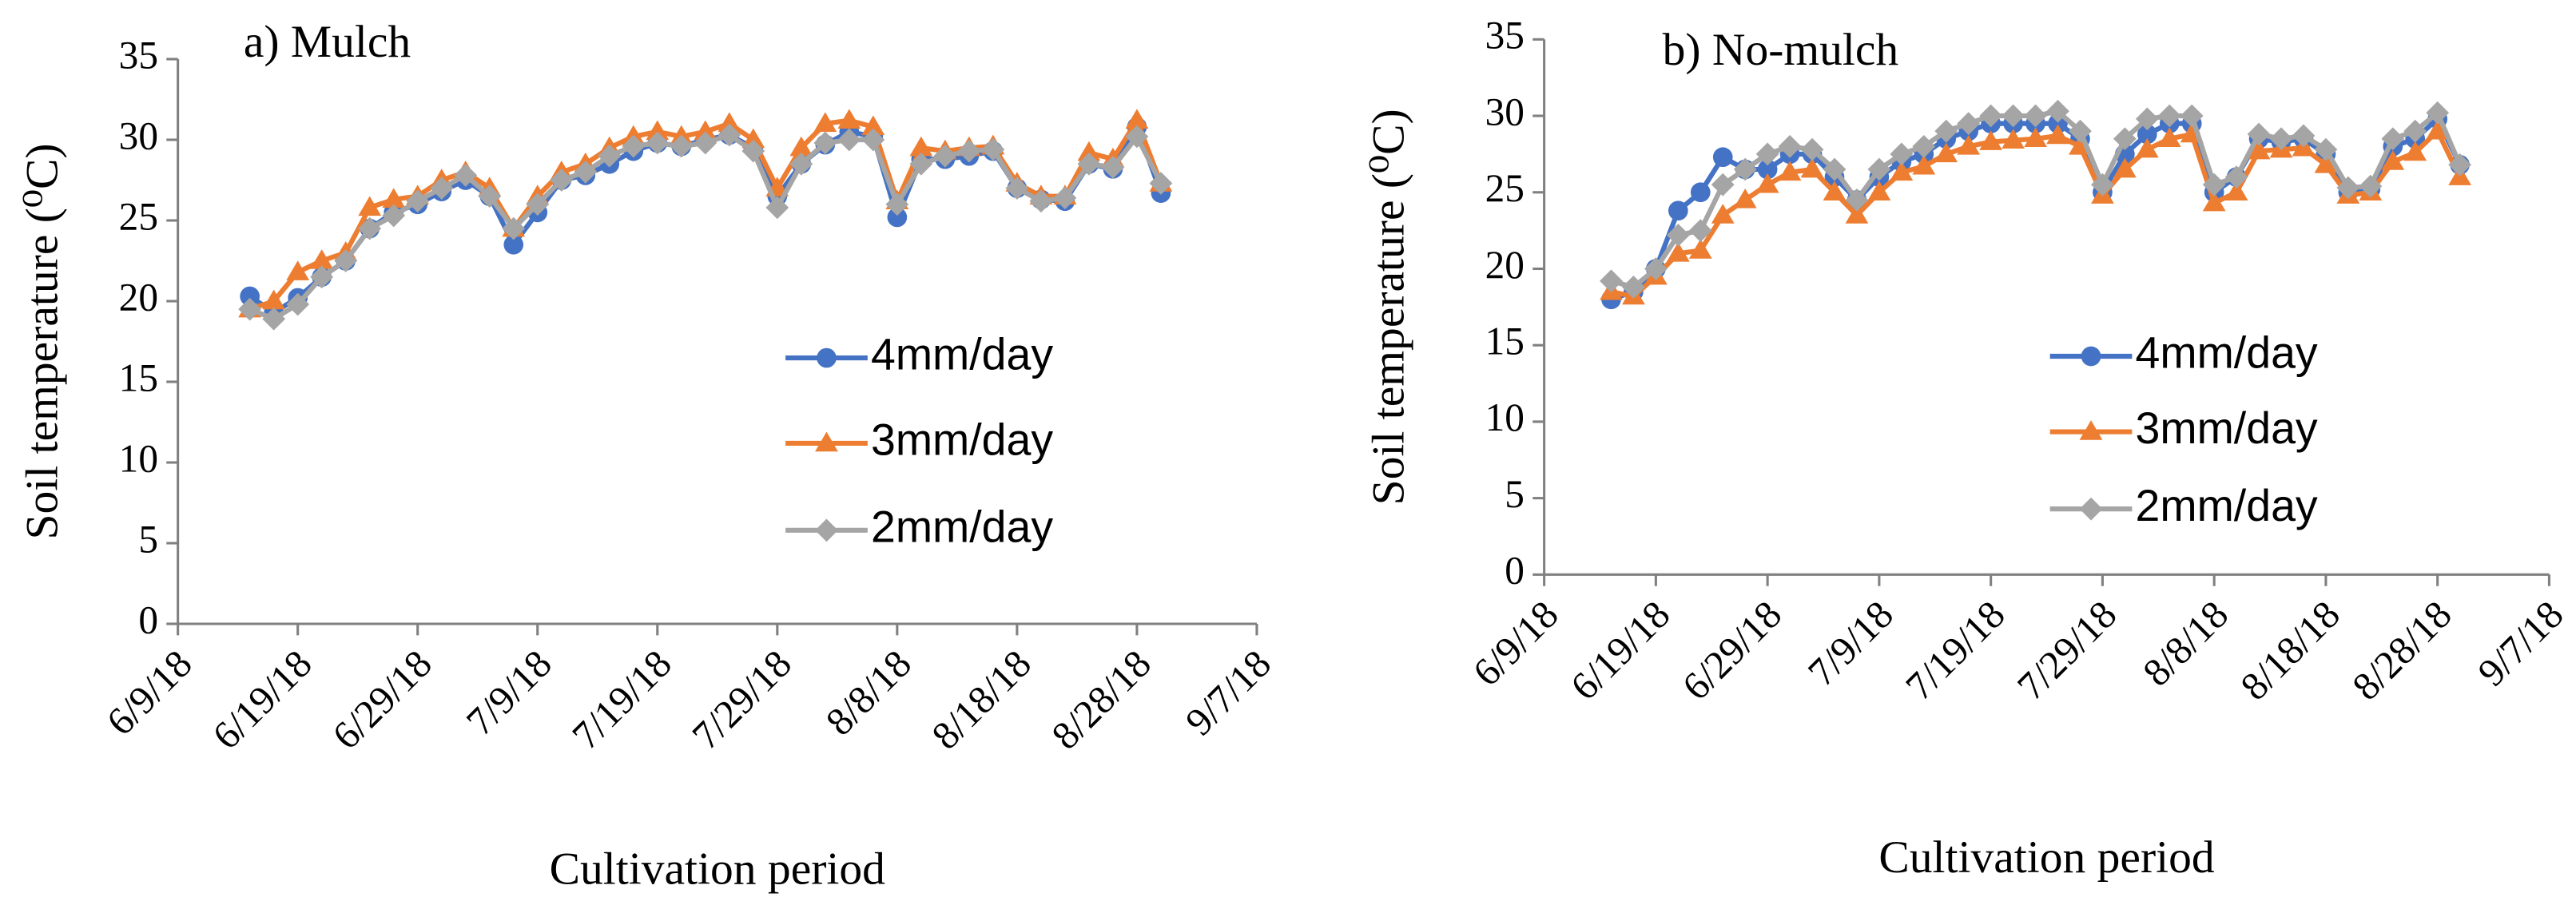 This screenshot has width=2576, height=921. What do you see at coordinates (1781, 50) in the screenshot?
I see `chart-title: b) No-mulch` at bounding box center [1781, 50].